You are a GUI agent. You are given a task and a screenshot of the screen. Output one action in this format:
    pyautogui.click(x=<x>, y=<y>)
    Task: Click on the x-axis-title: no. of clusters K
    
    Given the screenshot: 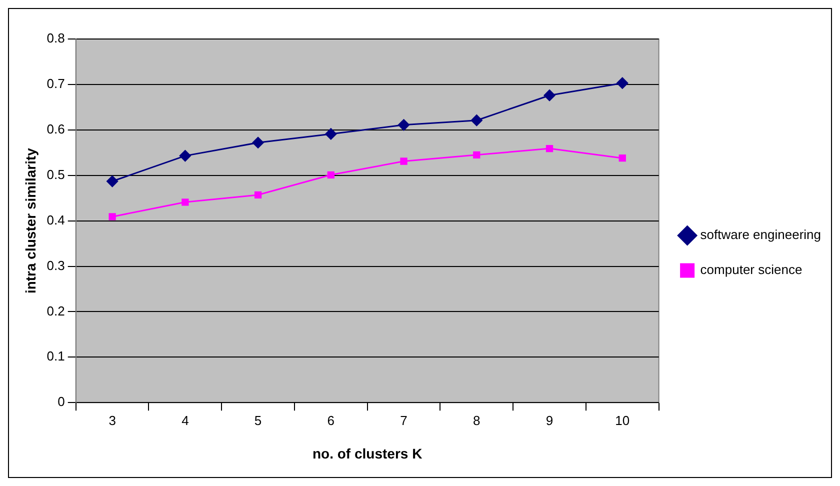 What is the action you would take?
    pyautogui.click(x=367, y=453)
    